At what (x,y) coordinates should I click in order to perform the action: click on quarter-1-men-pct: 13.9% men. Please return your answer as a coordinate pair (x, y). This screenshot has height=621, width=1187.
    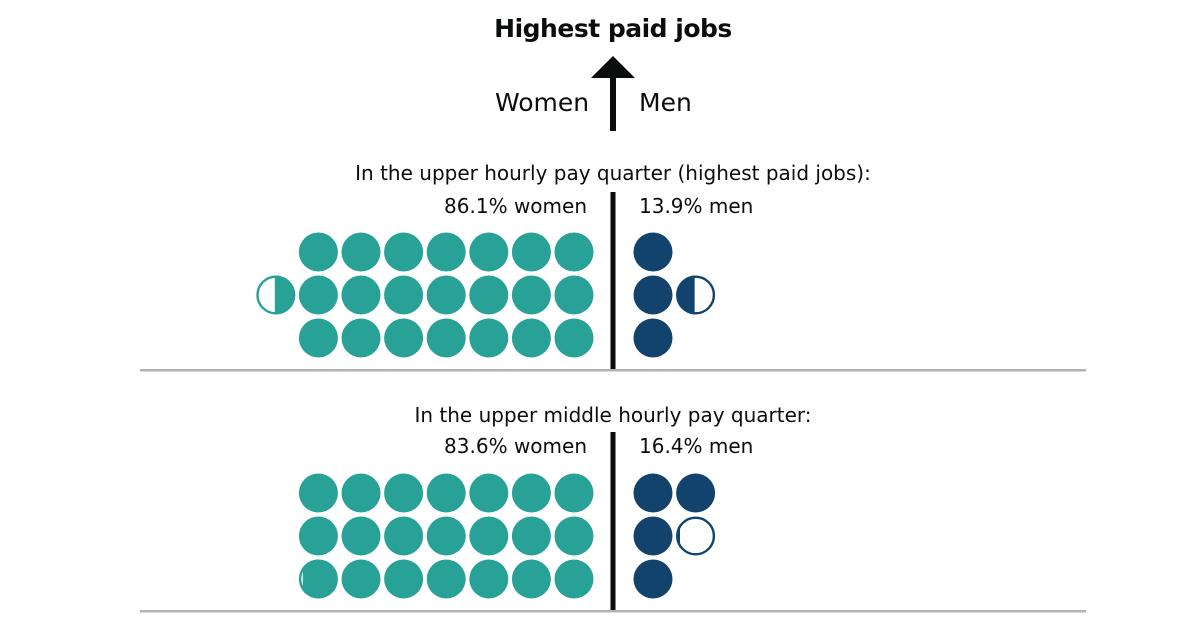
    Looking at the image, I should click on (696, 206).